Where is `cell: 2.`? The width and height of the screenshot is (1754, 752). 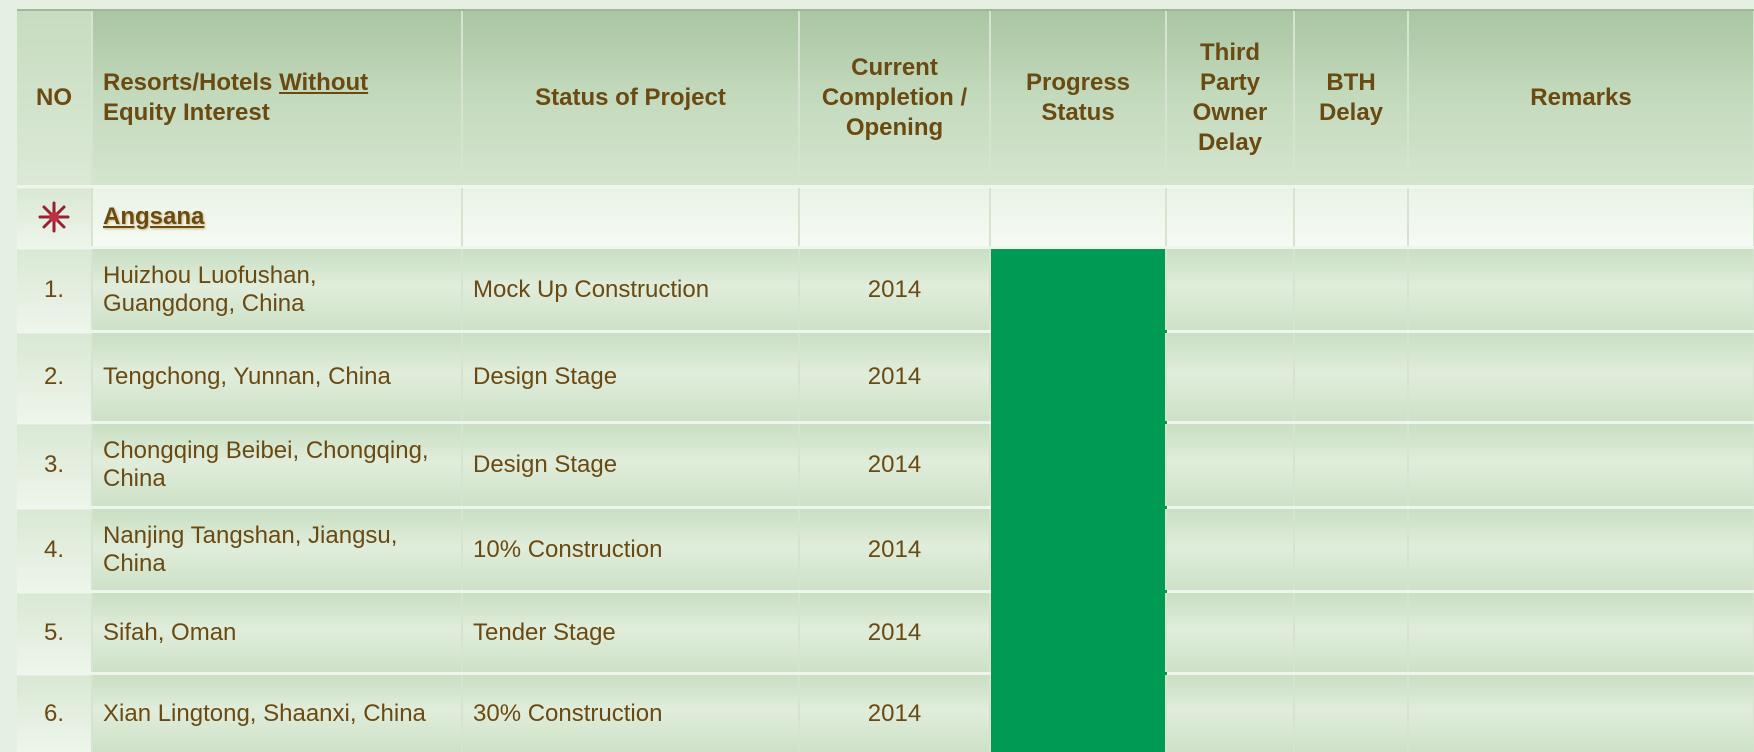 cell: 2. is located at coordinates (54, 377).